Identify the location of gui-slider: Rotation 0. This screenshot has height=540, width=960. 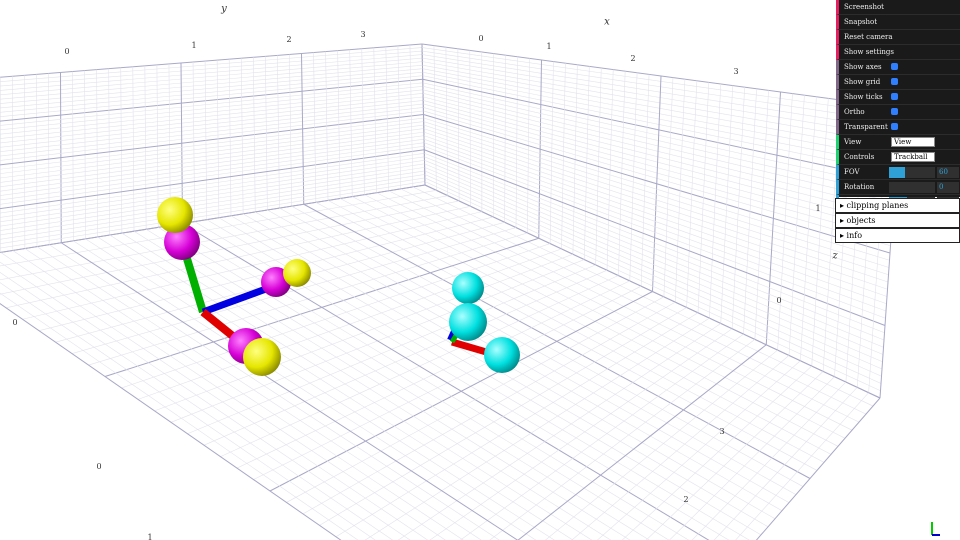
(898, 187).